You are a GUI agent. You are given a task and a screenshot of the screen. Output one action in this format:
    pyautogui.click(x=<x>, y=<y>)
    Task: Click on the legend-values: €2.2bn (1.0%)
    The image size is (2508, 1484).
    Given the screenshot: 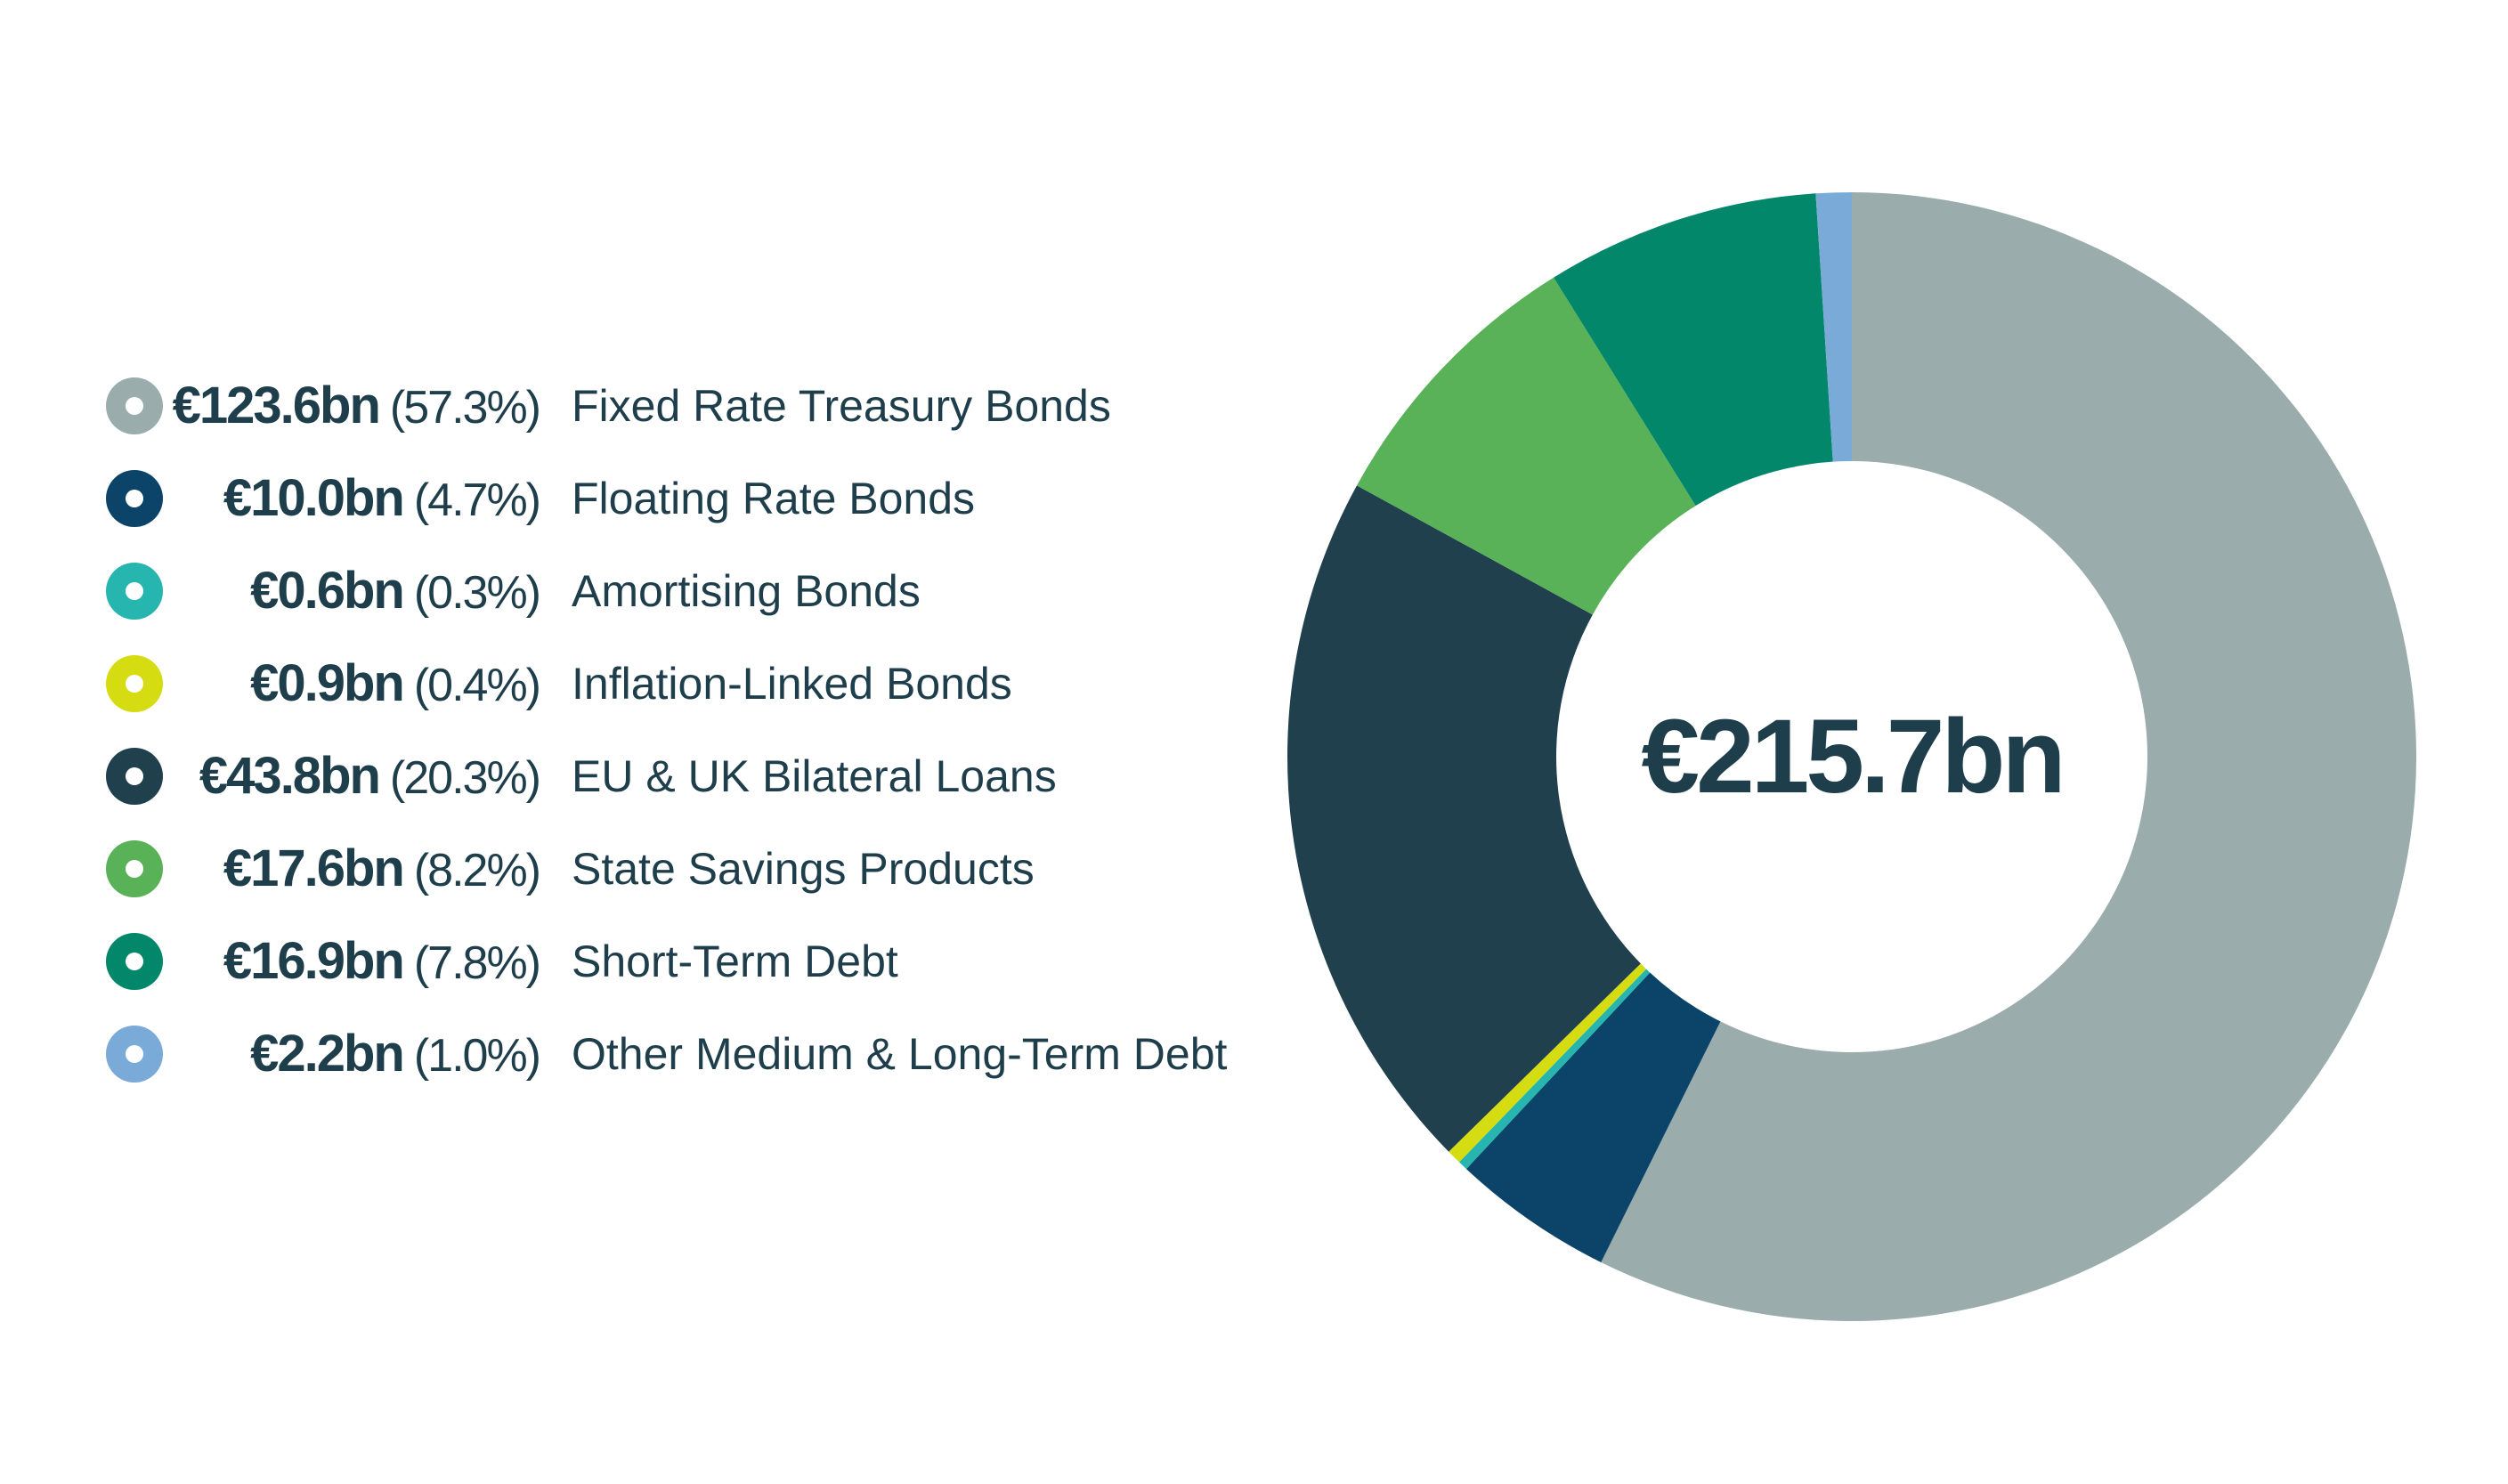 What is the action you would take?
    pyautogui.click(x=395, y=1054)
    